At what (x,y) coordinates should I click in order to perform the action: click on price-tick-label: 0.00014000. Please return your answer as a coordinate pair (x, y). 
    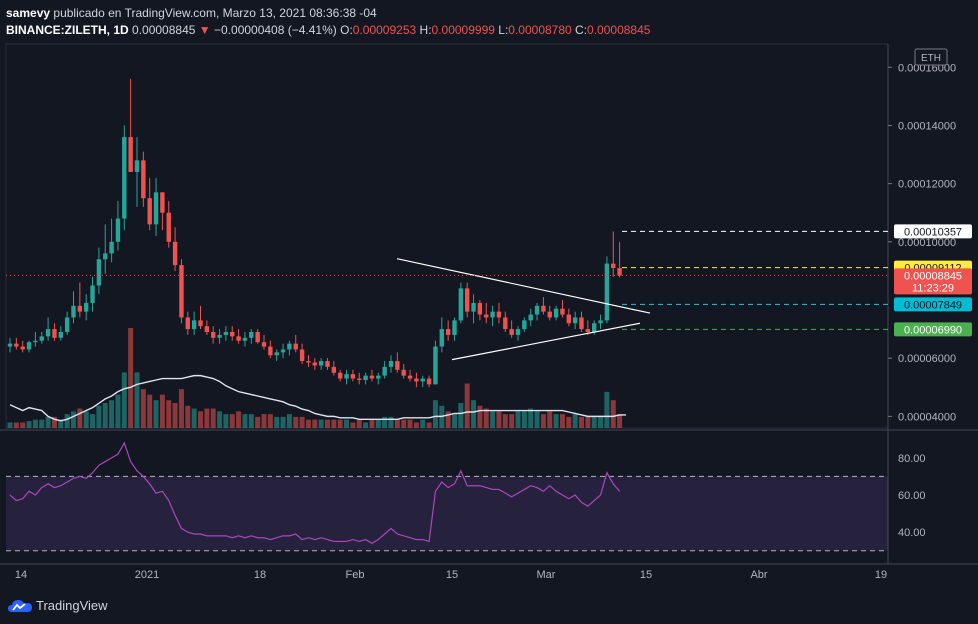
    Looking at the image, I should click on (927, 126).